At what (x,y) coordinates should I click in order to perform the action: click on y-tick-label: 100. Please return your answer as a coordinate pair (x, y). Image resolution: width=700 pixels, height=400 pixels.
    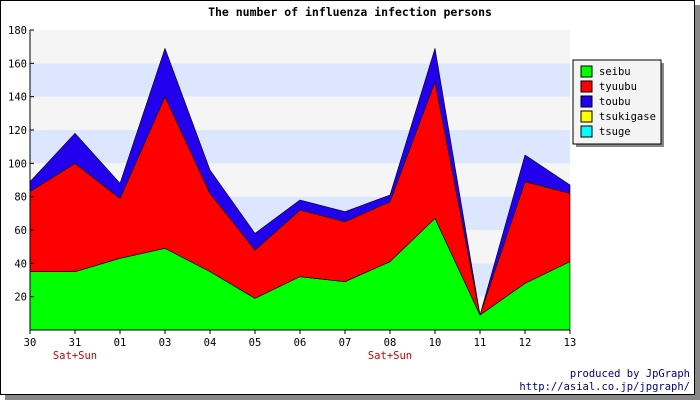
    Looking at the image, I should click on (17, 164).